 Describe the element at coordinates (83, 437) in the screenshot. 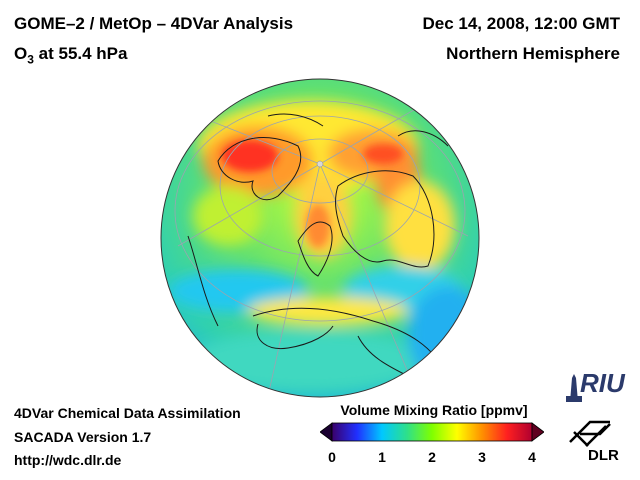

I see `footer-line-2: SACADA Version 1.7` at that location.